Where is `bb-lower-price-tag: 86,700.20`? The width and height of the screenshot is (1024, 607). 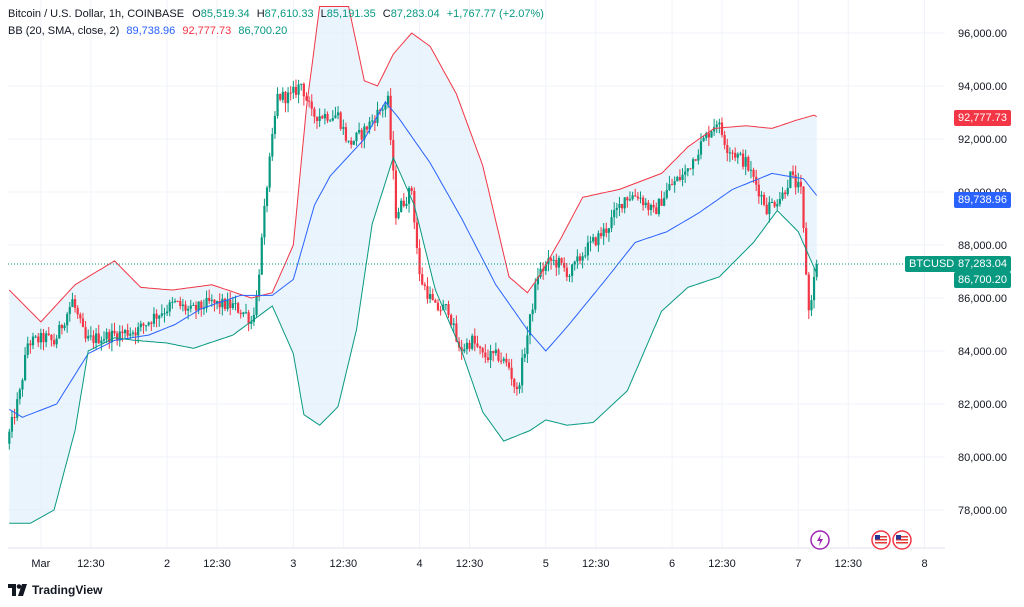 bb-lower-price-tag: 86,700.20 is located at coordinates (982, 280).